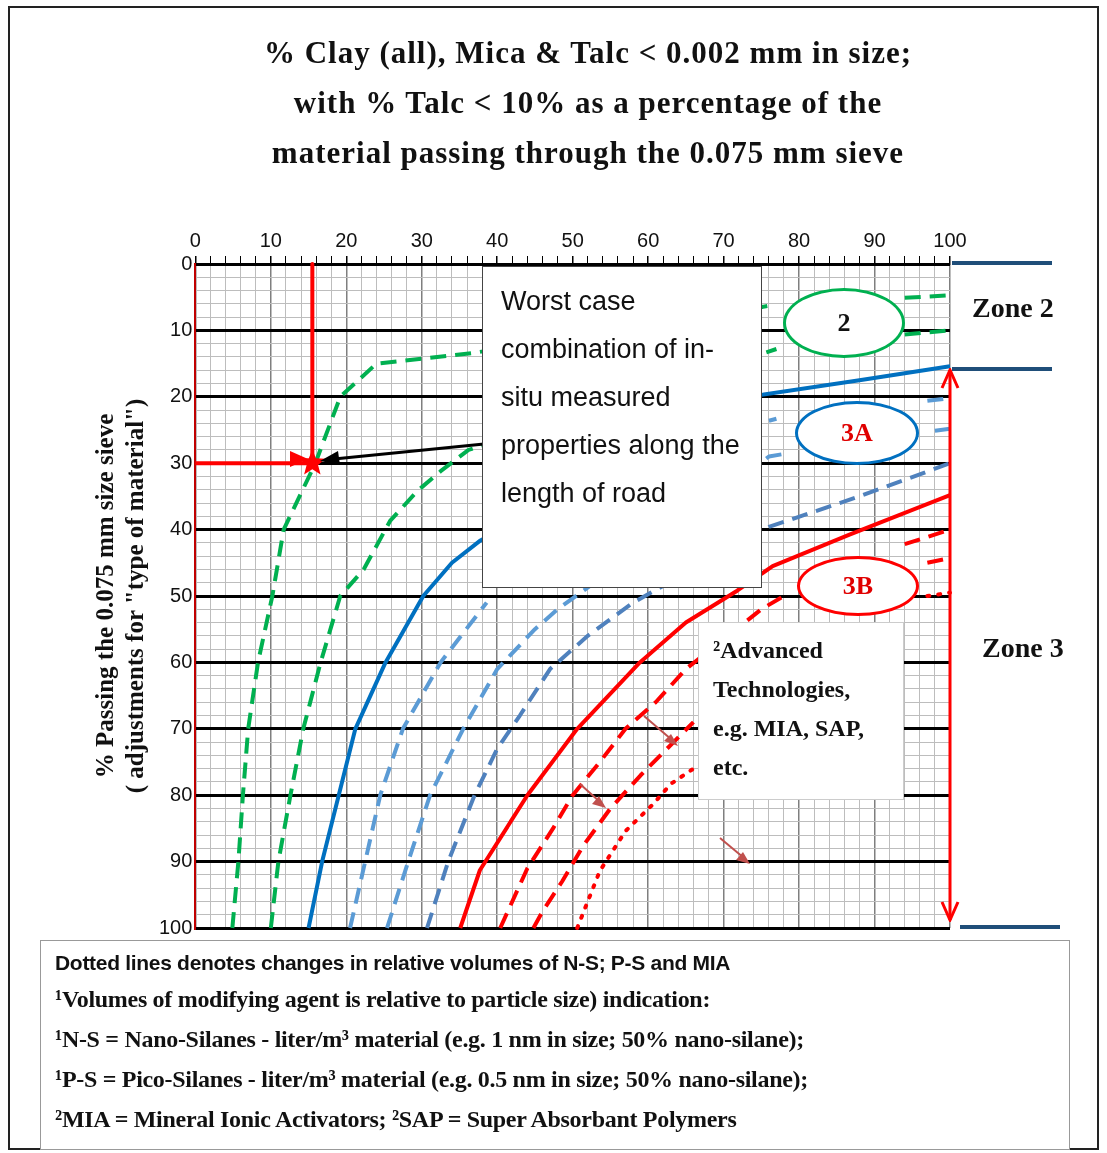 This screenshot has width=1107, height=1153. I want to click on callout-box: Worst case combination of in-situ measured properties along the length of road, so click(622, 427).